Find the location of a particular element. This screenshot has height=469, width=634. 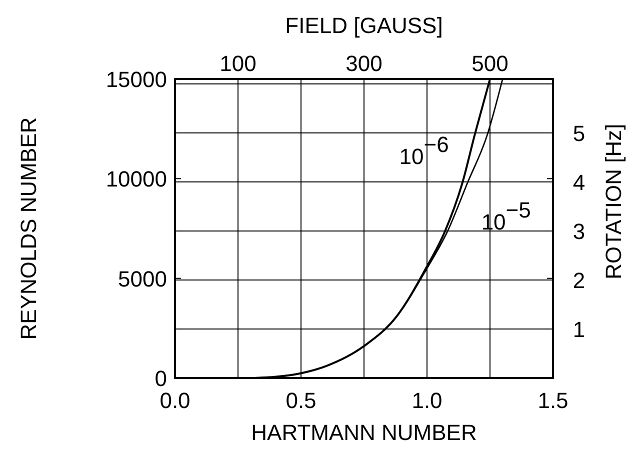

y2-tick-label: 4 is located at coordinates (579, 182).